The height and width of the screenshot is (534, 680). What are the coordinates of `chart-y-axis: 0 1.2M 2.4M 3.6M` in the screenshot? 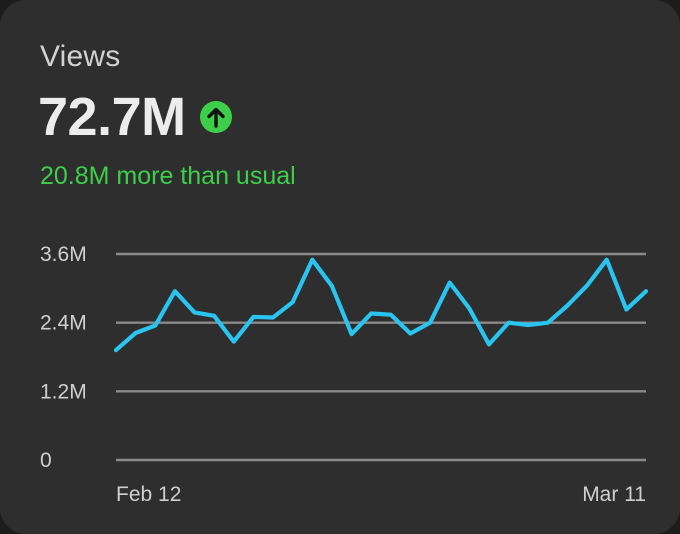 It's located at (63, 357).